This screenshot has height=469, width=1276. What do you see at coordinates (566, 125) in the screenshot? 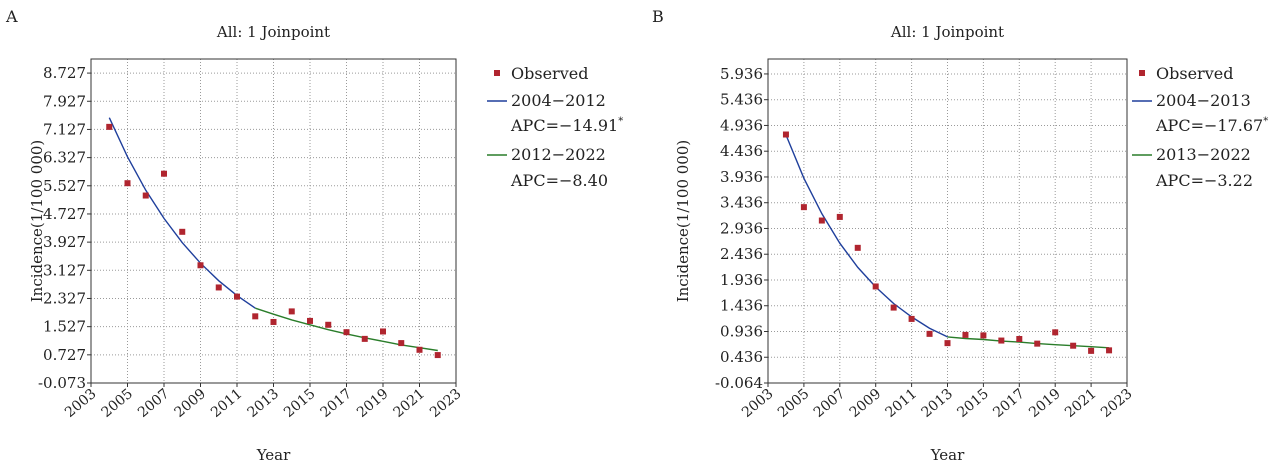
I see `legend-segment-1-apc: APC=−14.91*` at bounding box center [566, 125].